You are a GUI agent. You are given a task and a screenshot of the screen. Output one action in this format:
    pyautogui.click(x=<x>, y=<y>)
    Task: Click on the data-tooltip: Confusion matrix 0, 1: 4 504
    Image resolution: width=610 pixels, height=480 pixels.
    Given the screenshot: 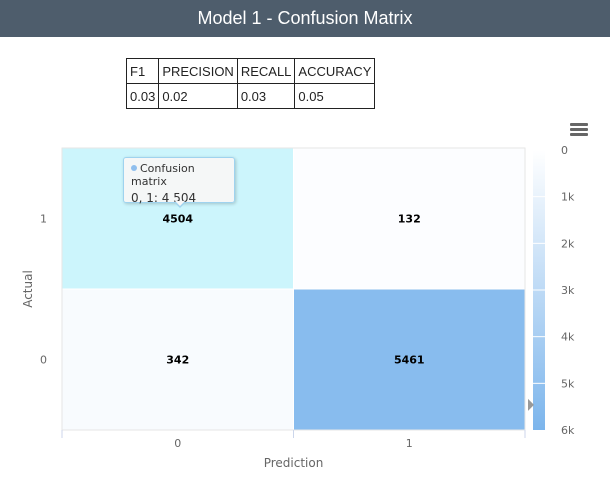 What is the action you would take?
    pyautogui.click(x=179, y=181)
    